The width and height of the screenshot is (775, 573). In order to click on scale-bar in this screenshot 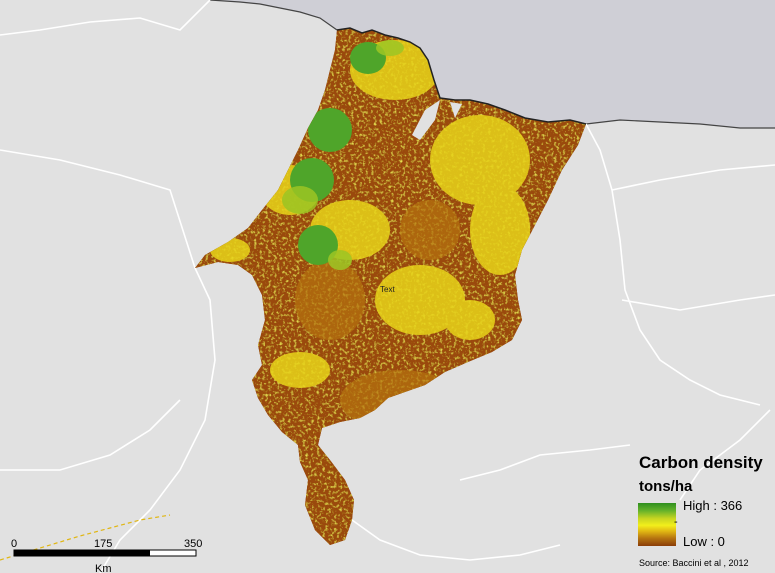, I will do `click(105, 553)`.